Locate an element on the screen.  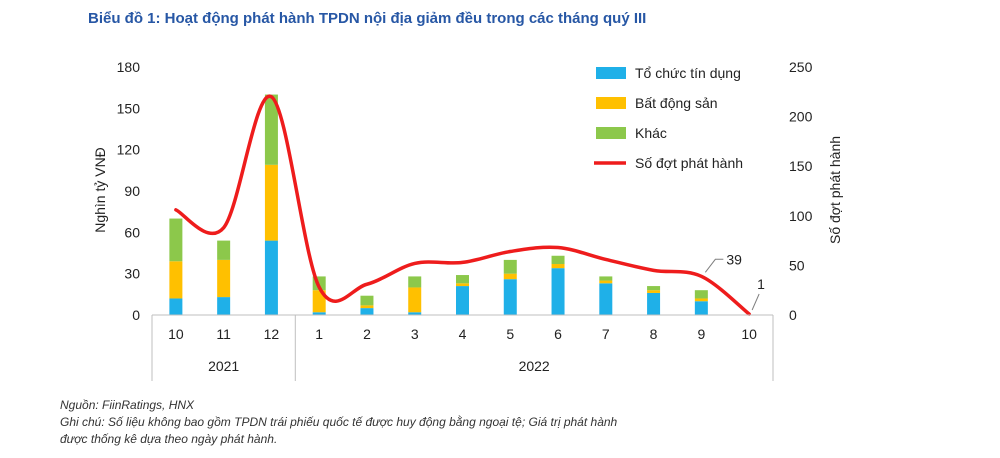
x-tick-label: 8 is located at coordinates (654, 334).